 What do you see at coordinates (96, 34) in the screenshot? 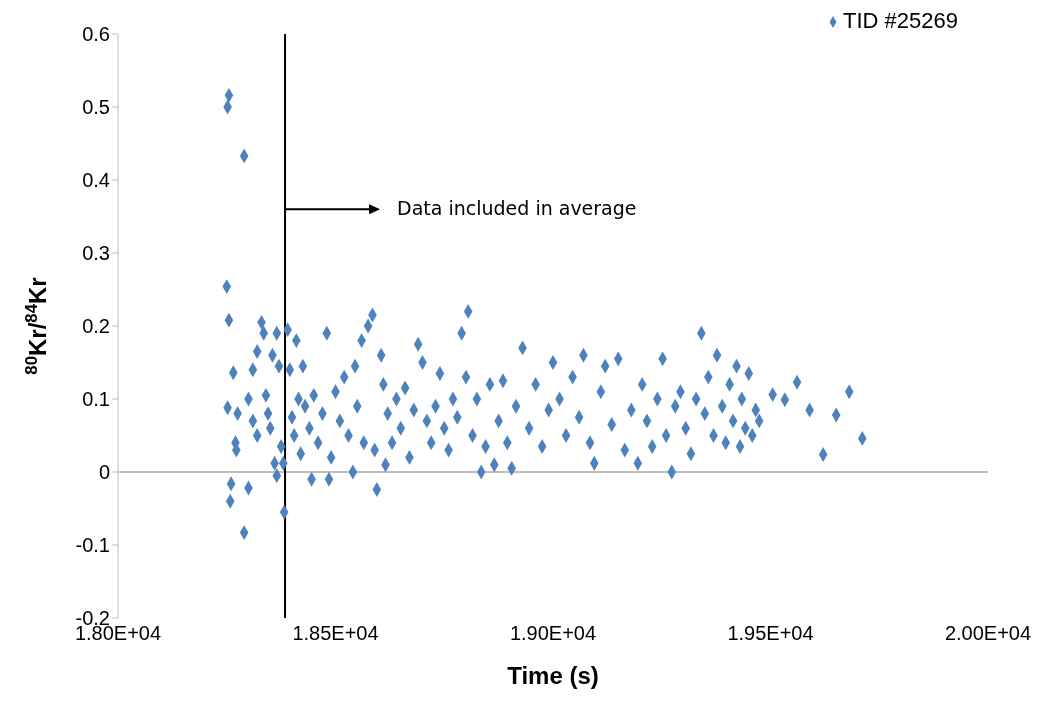
I see `y-tick-label: 0.6` at bounding box center [96, 34].